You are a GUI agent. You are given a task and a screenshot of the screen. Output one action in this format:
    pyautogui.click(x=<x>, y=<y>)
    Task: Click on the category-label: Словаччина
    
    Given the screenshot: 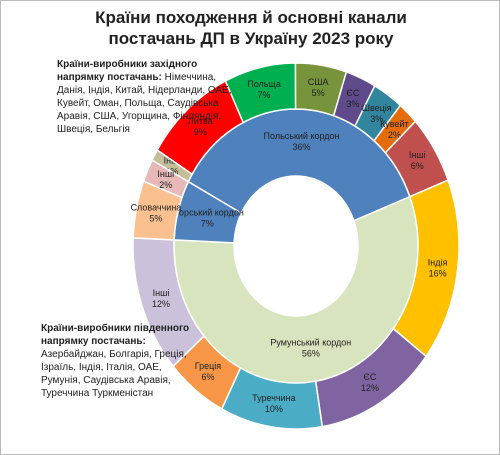 What is the action you would take?
    pyautogui.click(x=156, y=208)
    